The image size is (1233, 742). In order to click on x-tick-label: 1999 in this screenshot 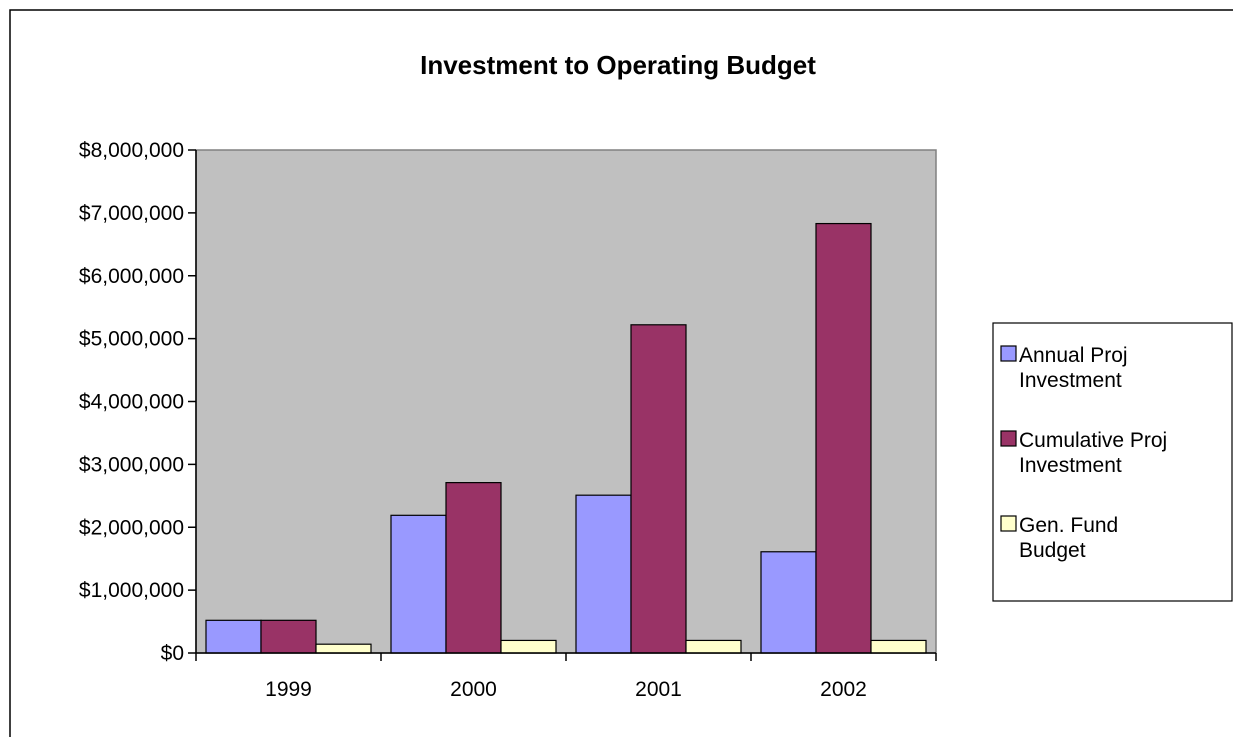, I will do `click(288, 689)`.